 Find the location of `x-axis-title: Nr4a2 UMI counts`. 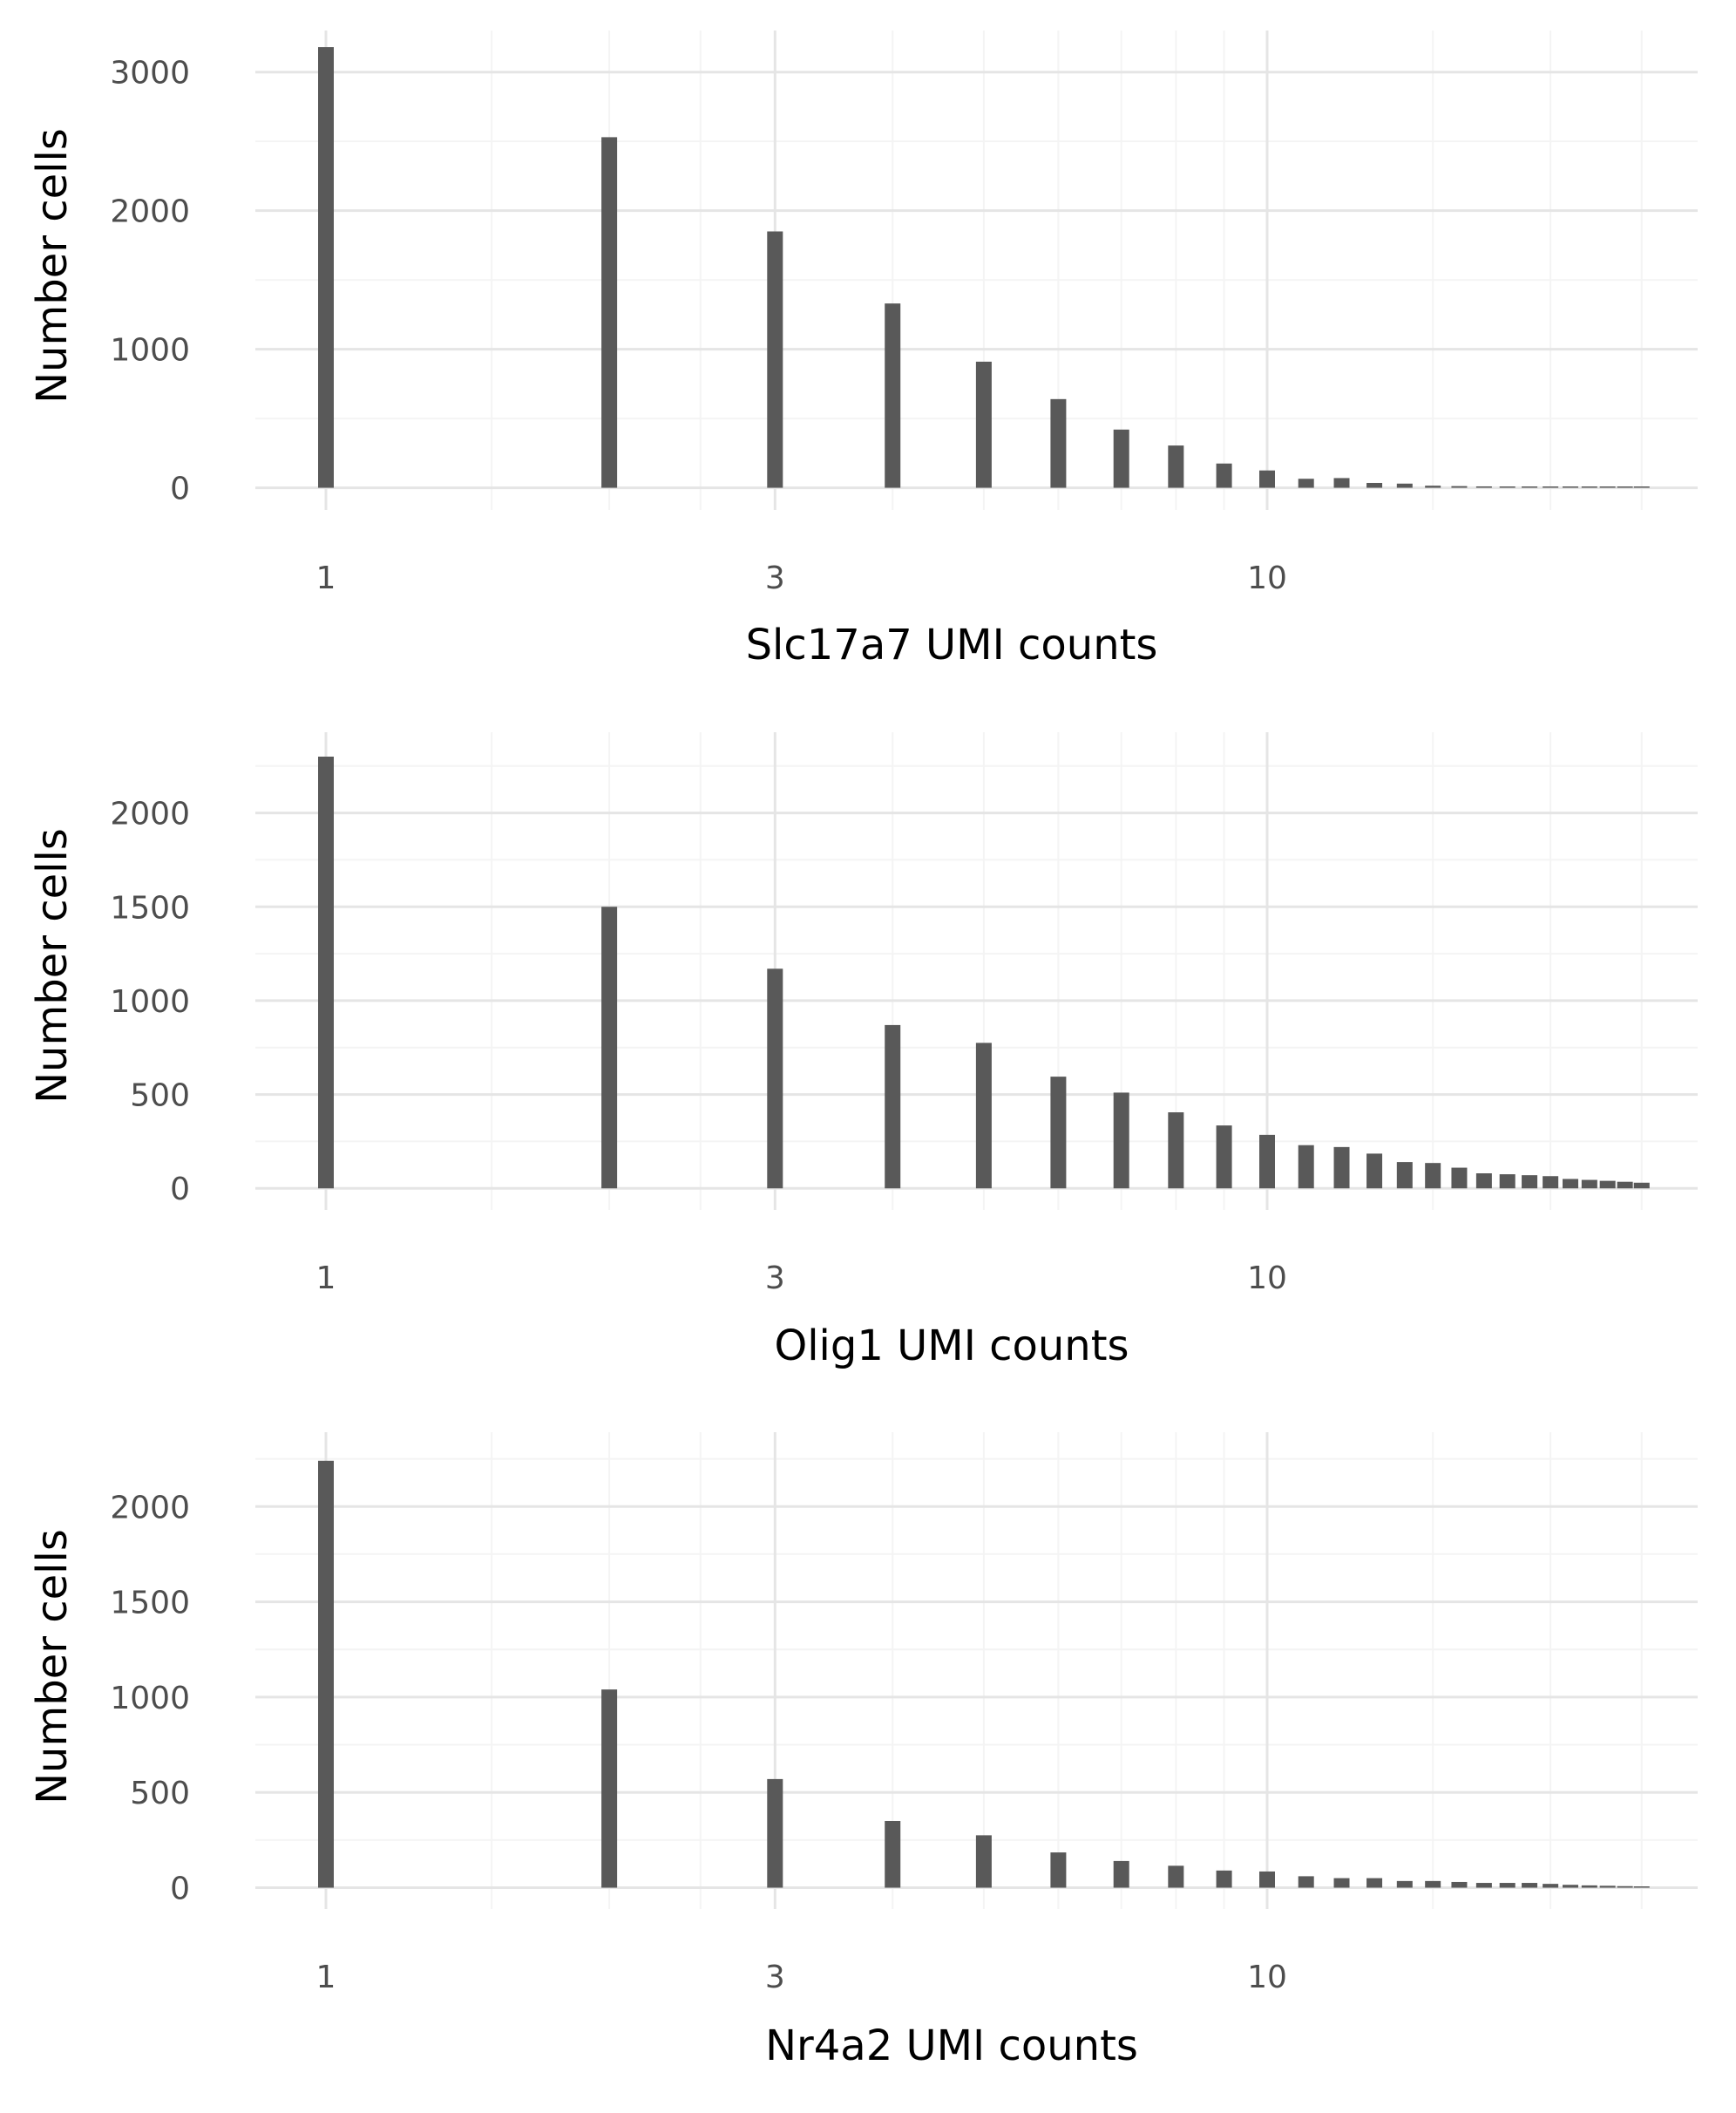

x-axis-title: Nr4a2 UMI counts is located at coordinates (951, 2045).